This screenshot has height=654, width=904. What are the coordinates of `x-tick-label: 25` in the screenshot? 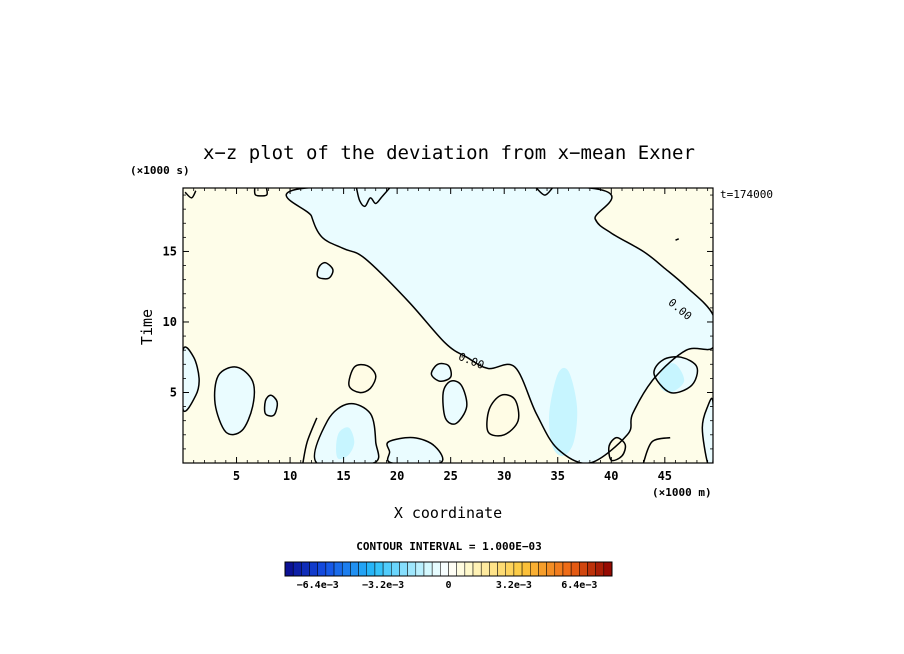 It's located at (450, 476).